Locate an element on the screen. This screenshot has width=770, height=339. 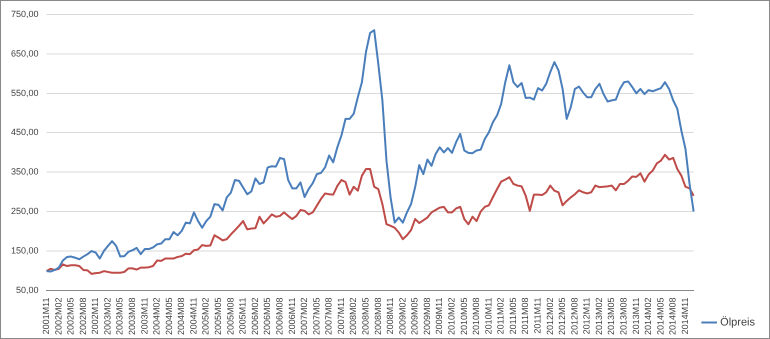
x-tick-label: 2002M11 is located at coordinates (95, 315).